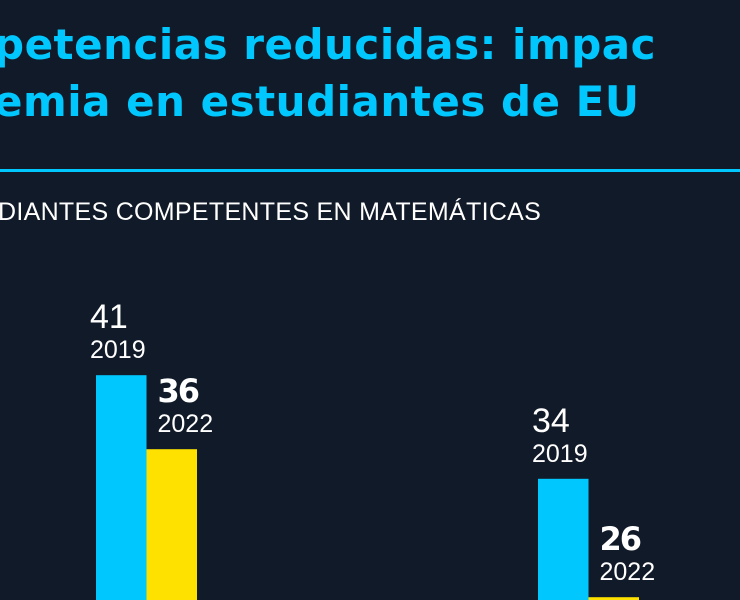 This screenshot has width=740, height=600. Describe the element at coordinates (551, 421) in the screenshot. I see `value-label: 34` at that location.